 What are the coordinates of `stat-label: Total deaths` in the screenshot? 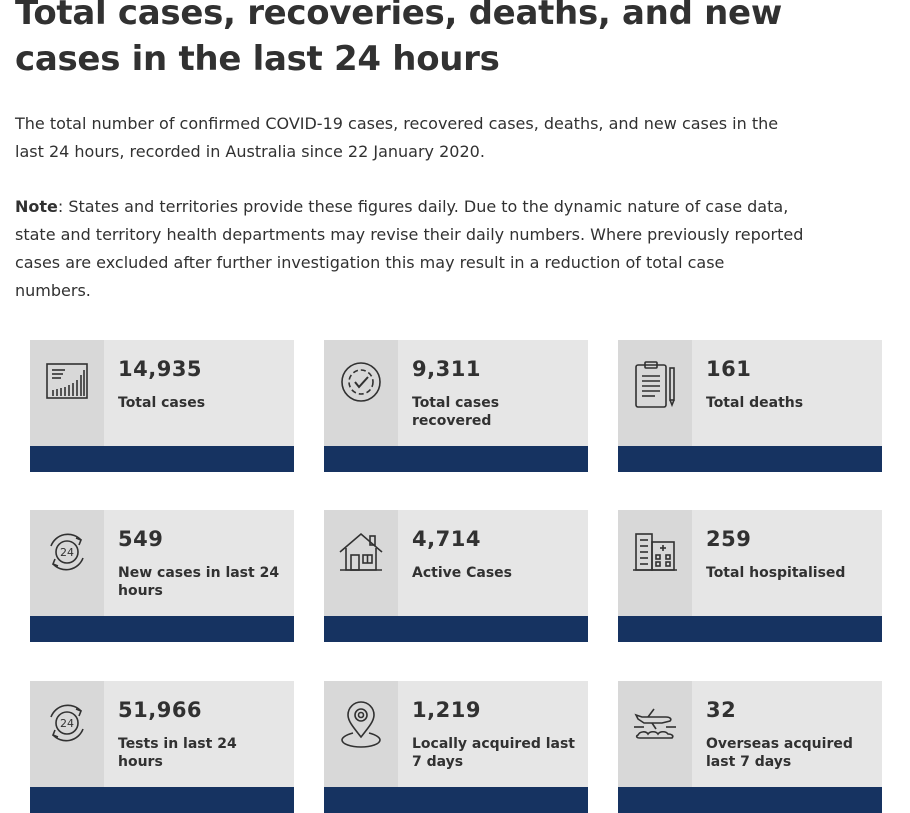 It's located at (755, 403).